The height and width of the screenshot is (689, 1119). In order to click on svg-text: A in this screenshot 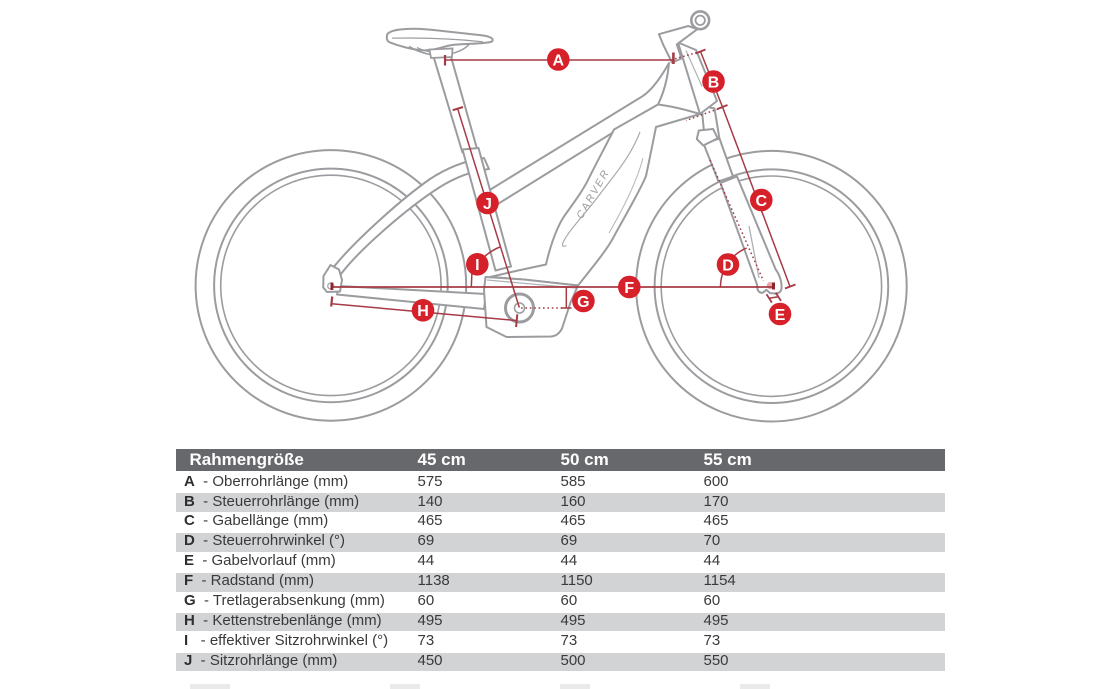, I will do `click(559, 60)`.